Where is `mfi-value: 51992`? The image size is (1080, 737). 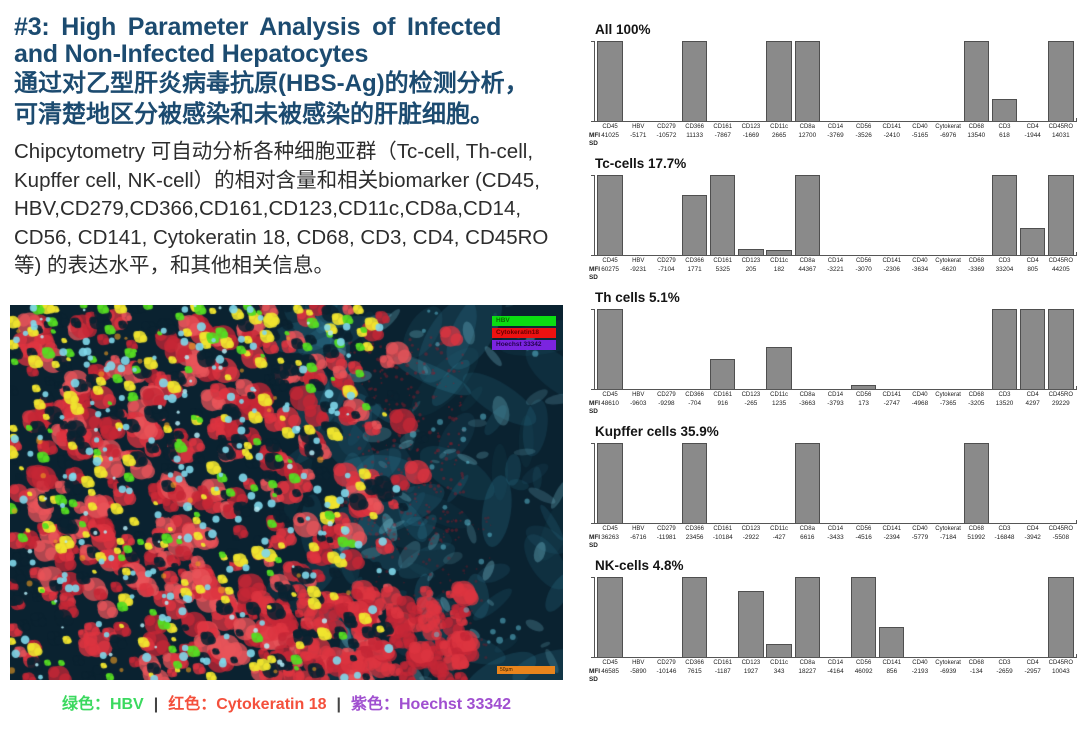
mfi-value: 51992 is located at coordinates (976, 537).